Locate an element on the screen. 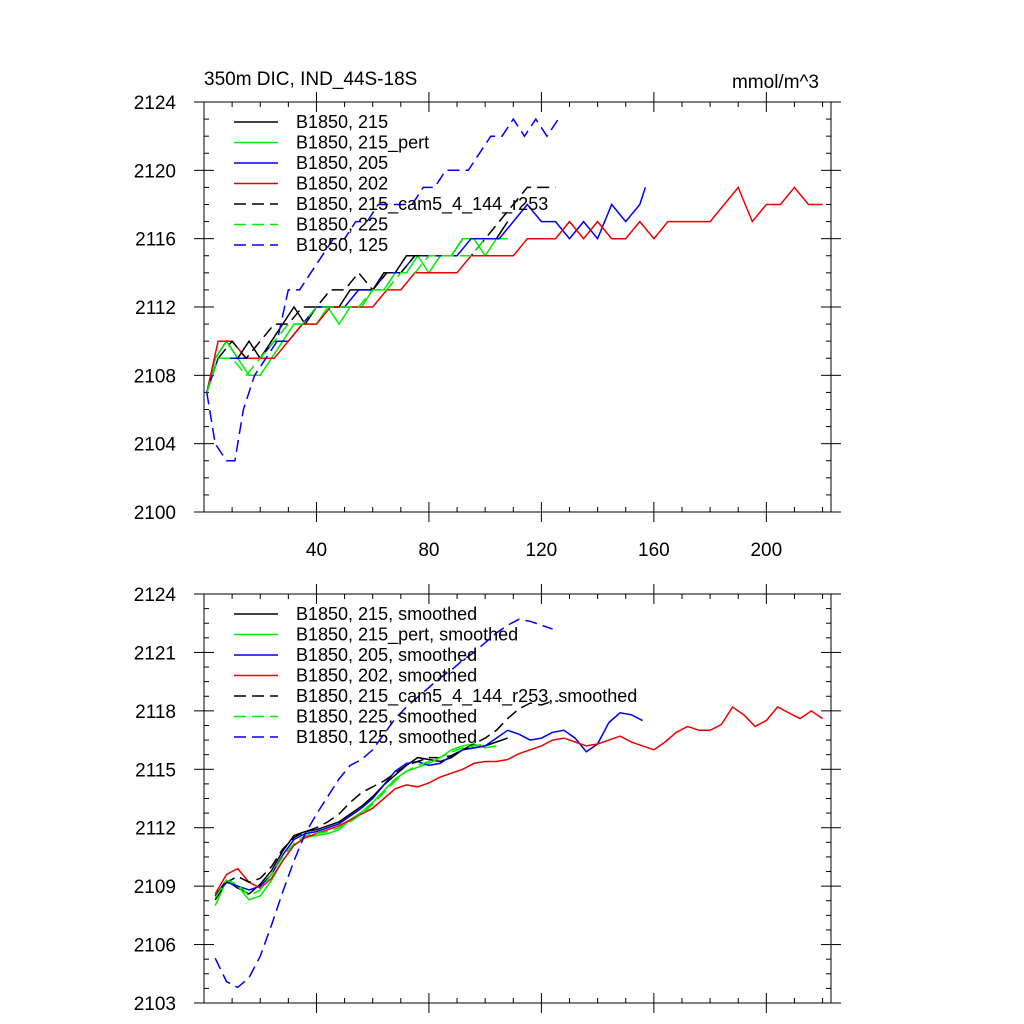  legend-label: B1850, 205 is located at coordinates (342, 163).